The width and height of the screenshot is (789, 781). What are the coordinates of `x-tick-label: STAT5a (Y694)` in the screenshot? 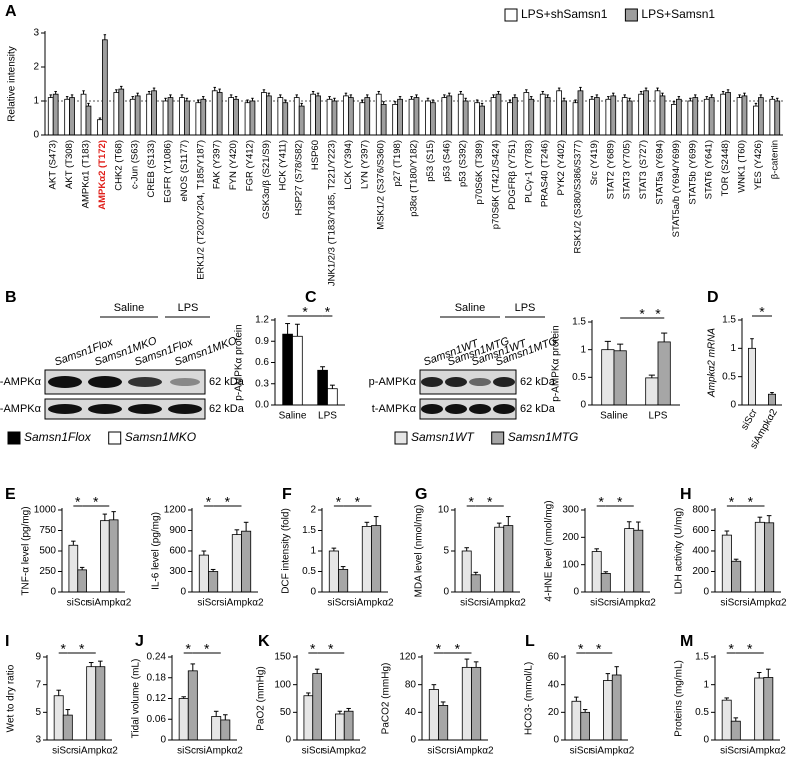 It's located at (660, 172).